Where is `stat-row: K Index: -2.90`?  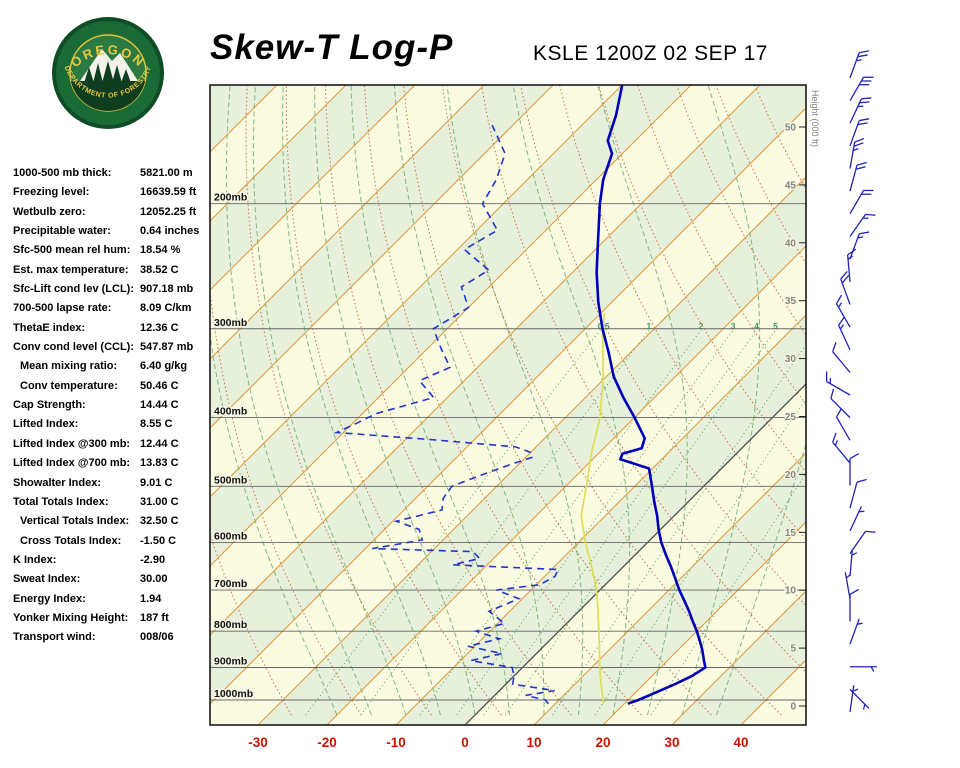
stat-row: K Index: -2.90 is located at coordinates (112, 563).